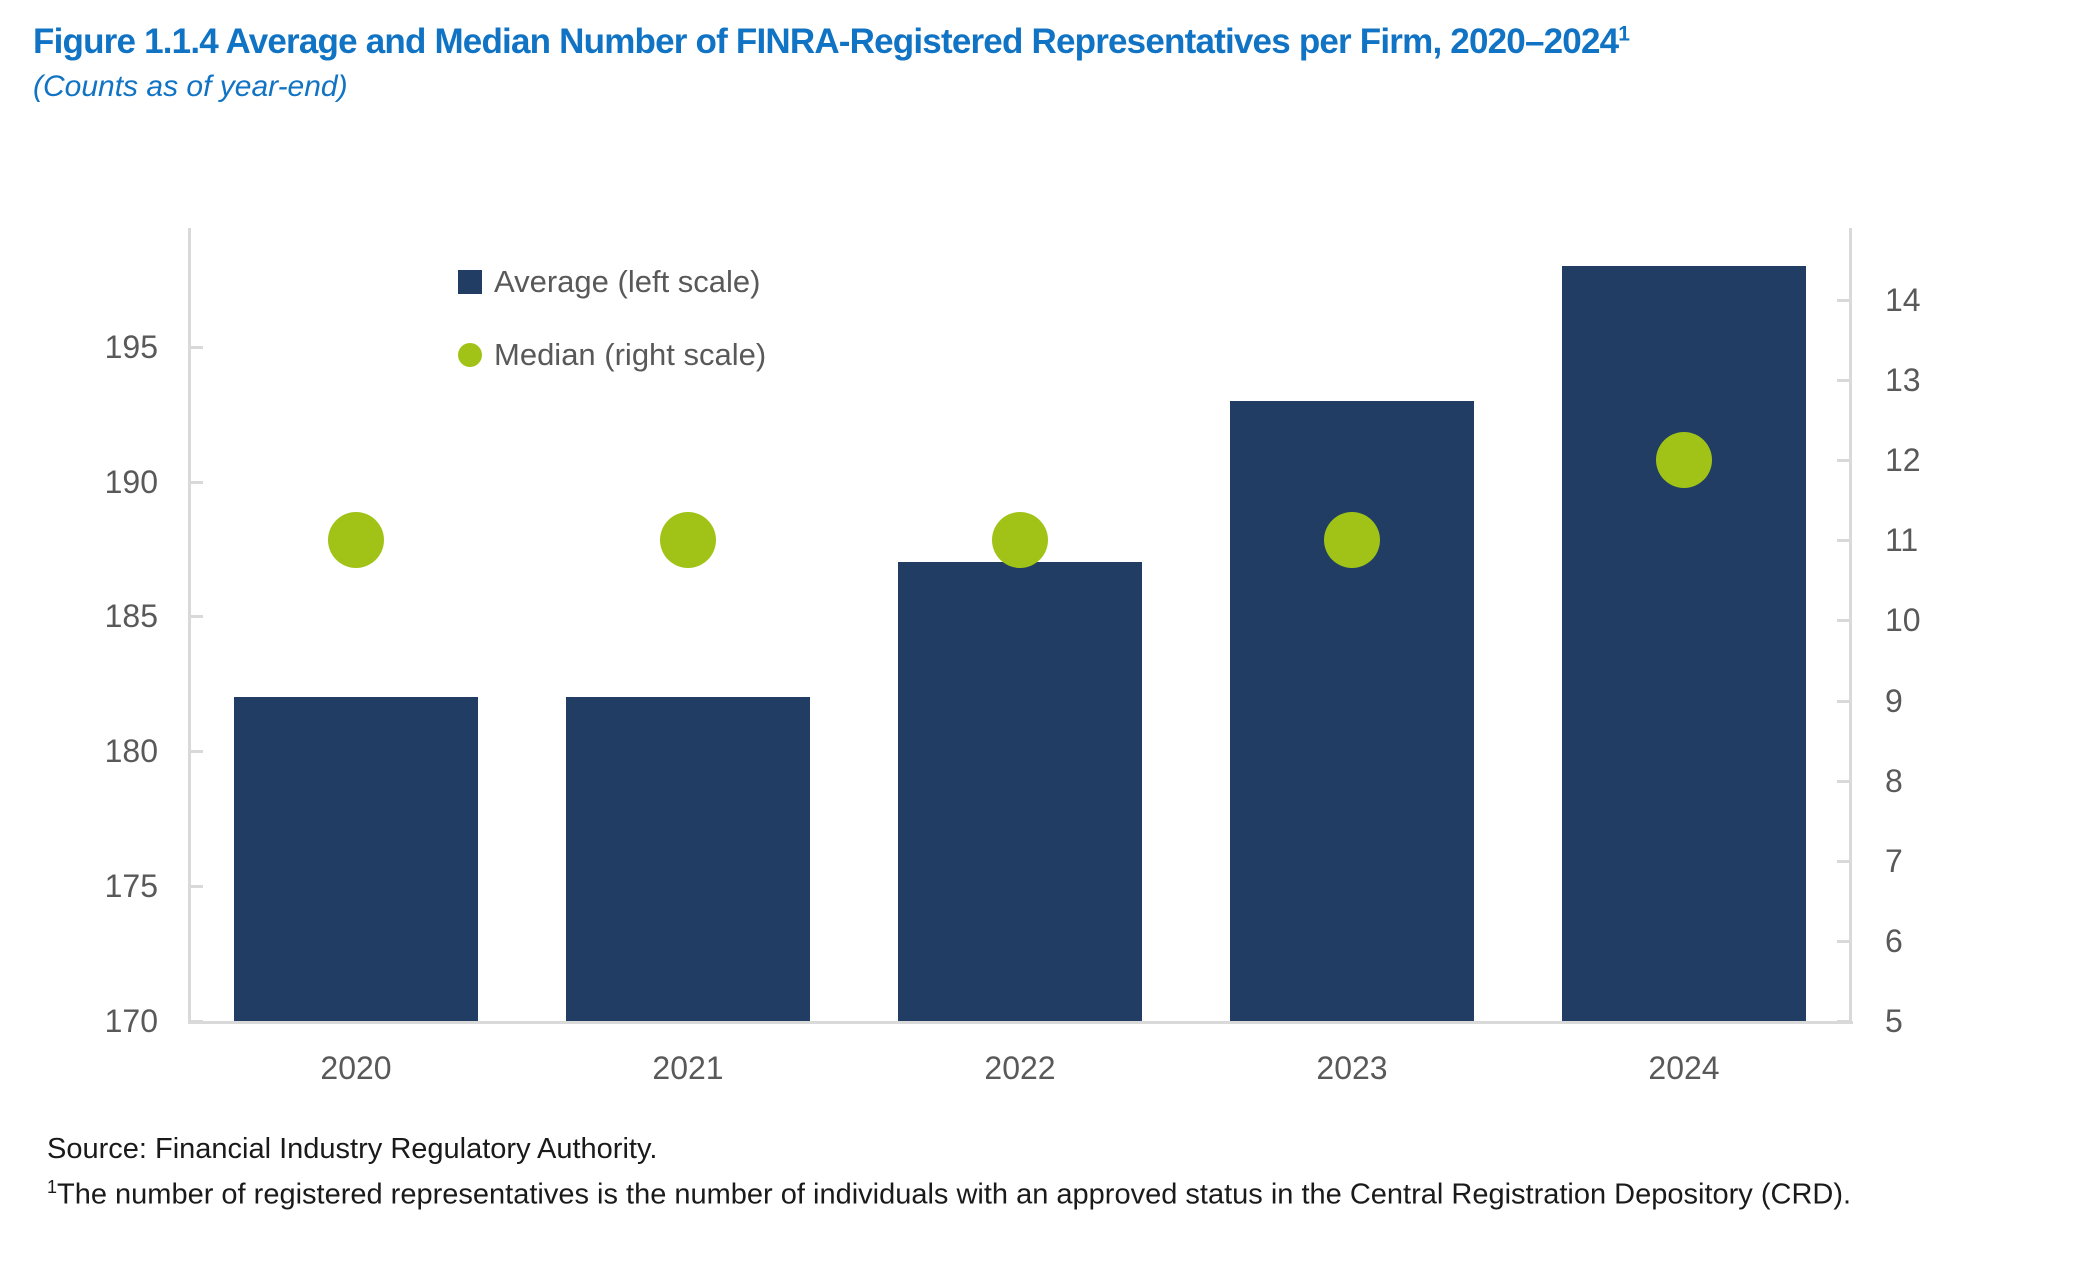 This screenshot has height=1281, width=2075. I want to click on figure-subtitle: (Counts as of year-end), so click(190, 86).